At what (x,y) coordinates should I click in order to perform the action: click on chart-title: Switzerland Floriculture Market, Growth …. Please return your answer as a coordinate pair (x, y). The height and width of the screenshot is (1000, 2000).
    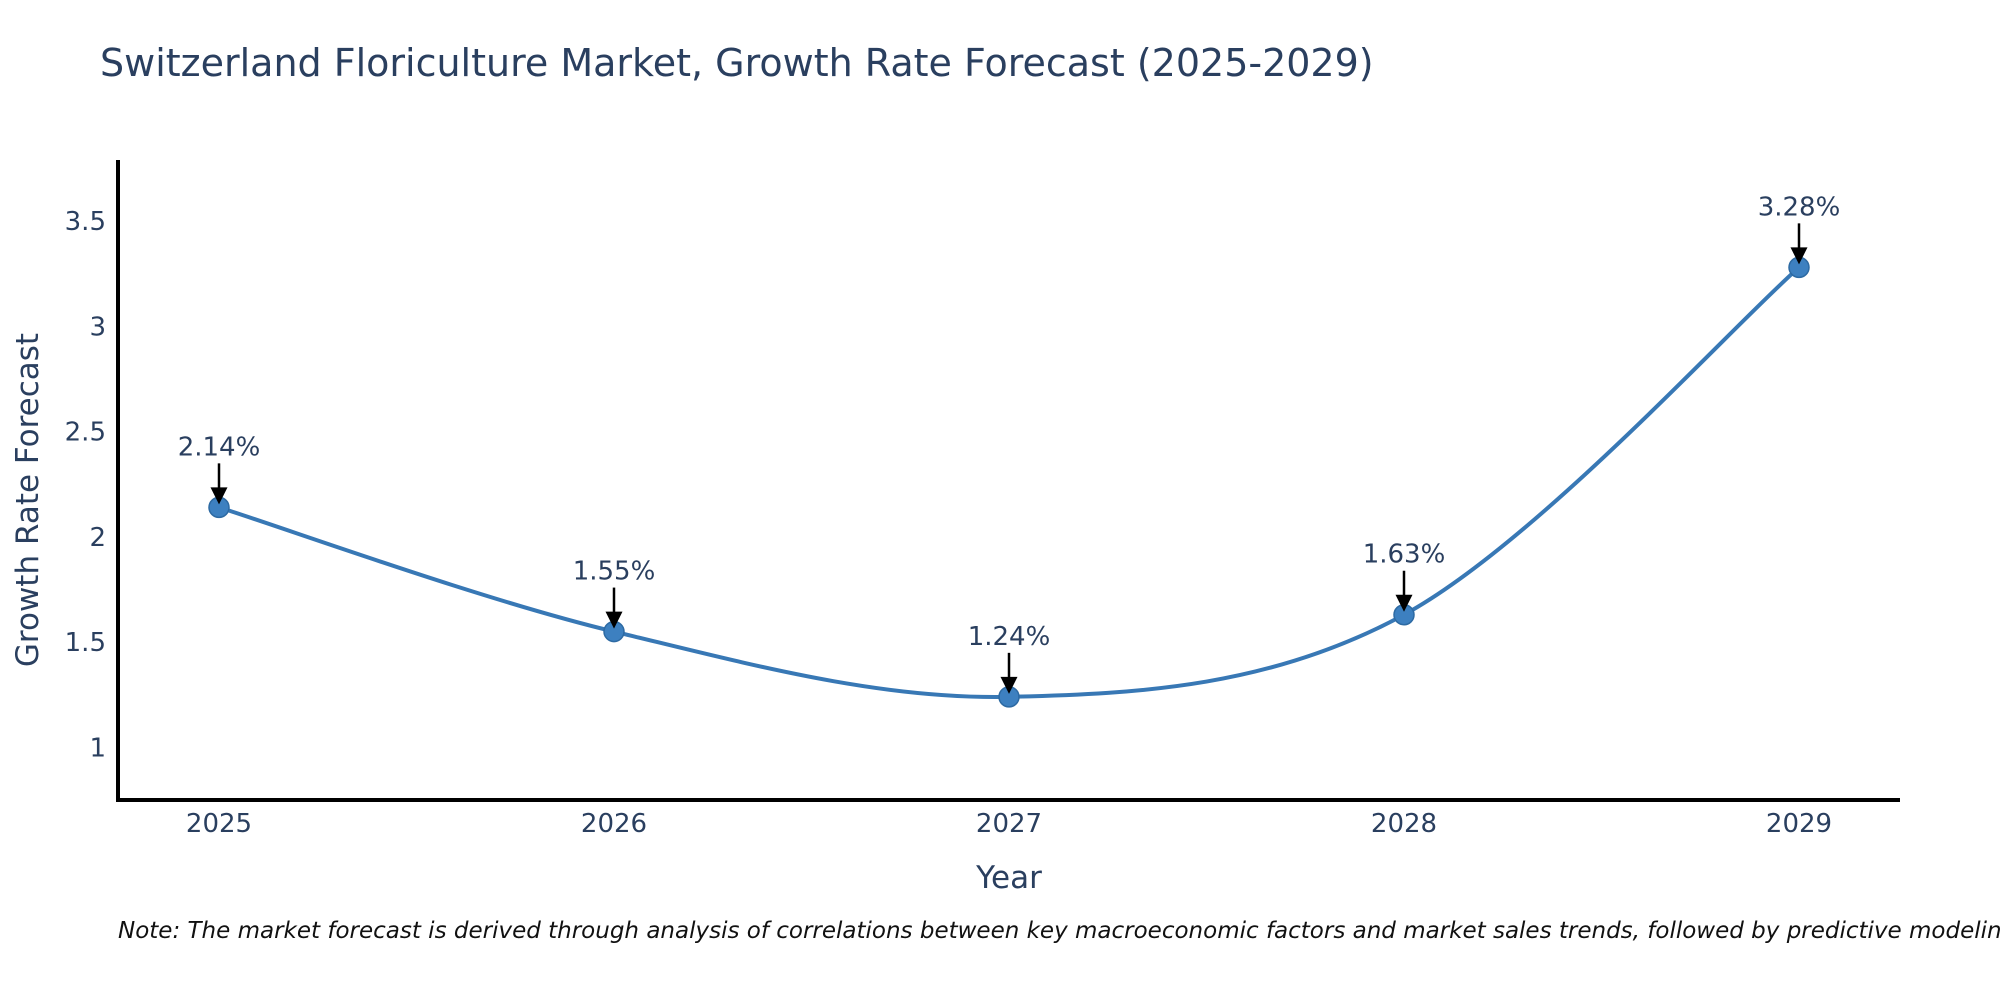
    Looking at the image, I should click on (737, 63).